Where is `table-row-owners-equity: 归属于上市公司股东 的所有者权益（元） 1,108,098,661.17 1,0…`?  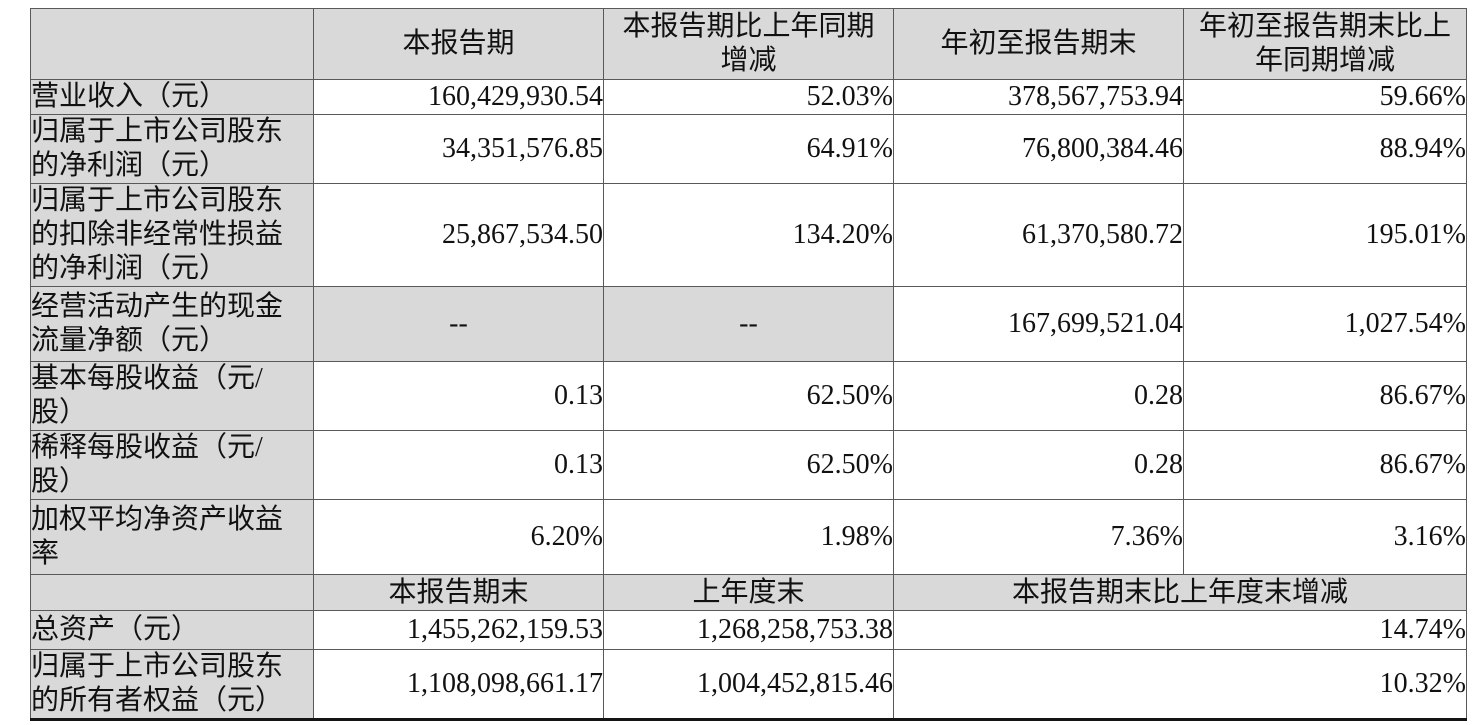
table-row-owners-equity: 归属于上市公司股东 的所有者权益（元） 1,108,098,661.17 1,0… is located at coordinates (748, 684).